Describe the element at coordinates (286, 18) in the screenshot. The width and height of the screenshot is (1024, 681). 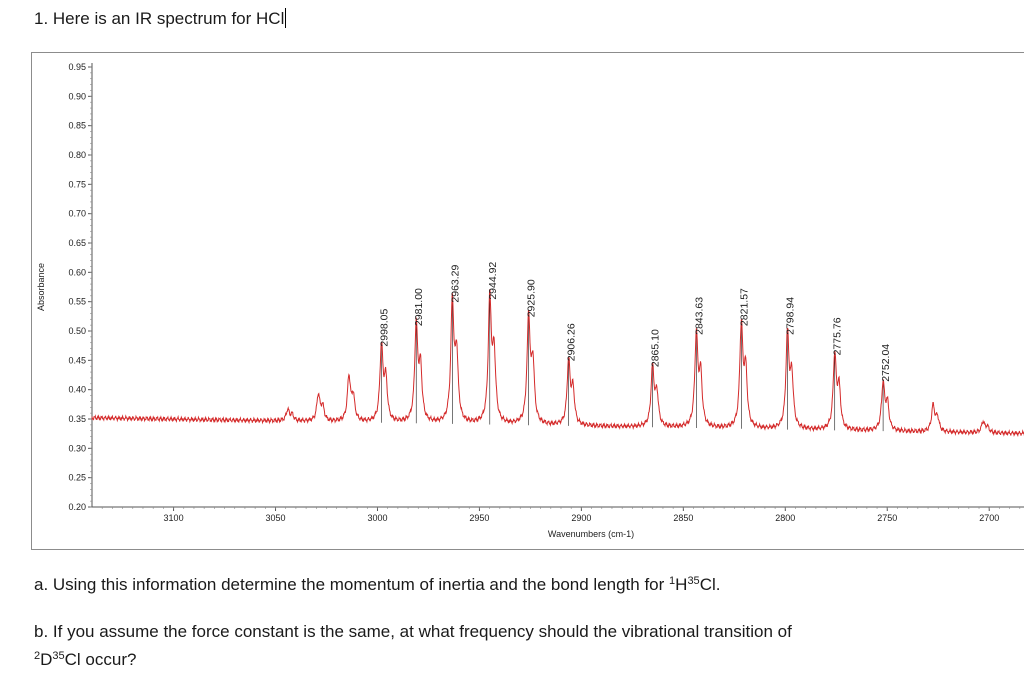
I see `text-caret` at that location.